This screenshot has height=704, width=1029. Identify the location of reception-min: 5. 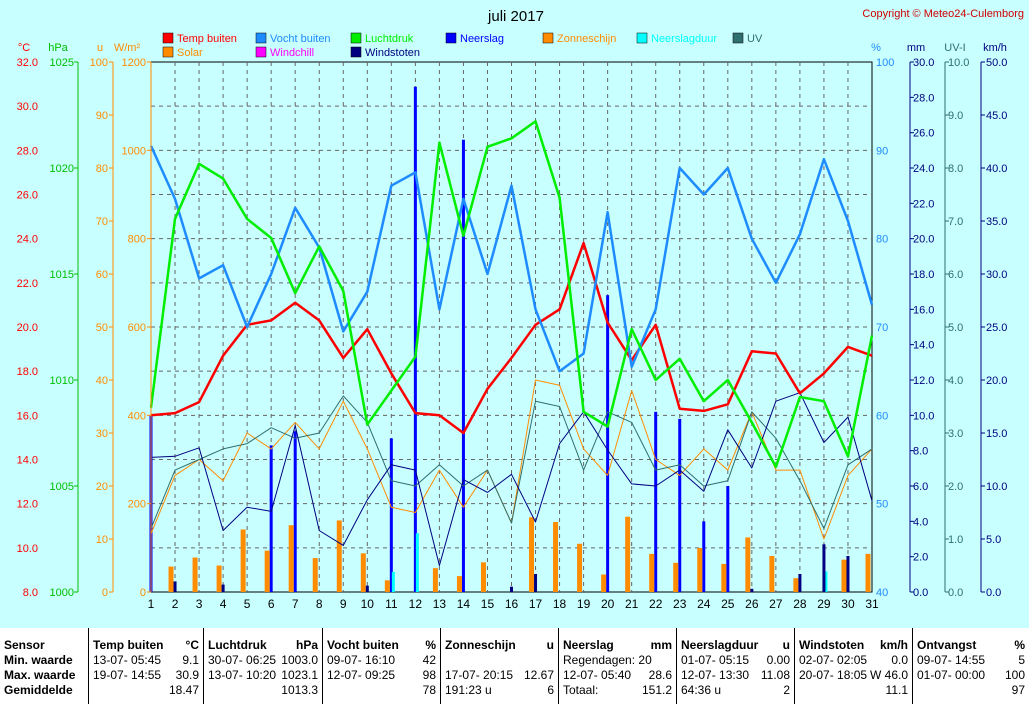
(1021, 660).